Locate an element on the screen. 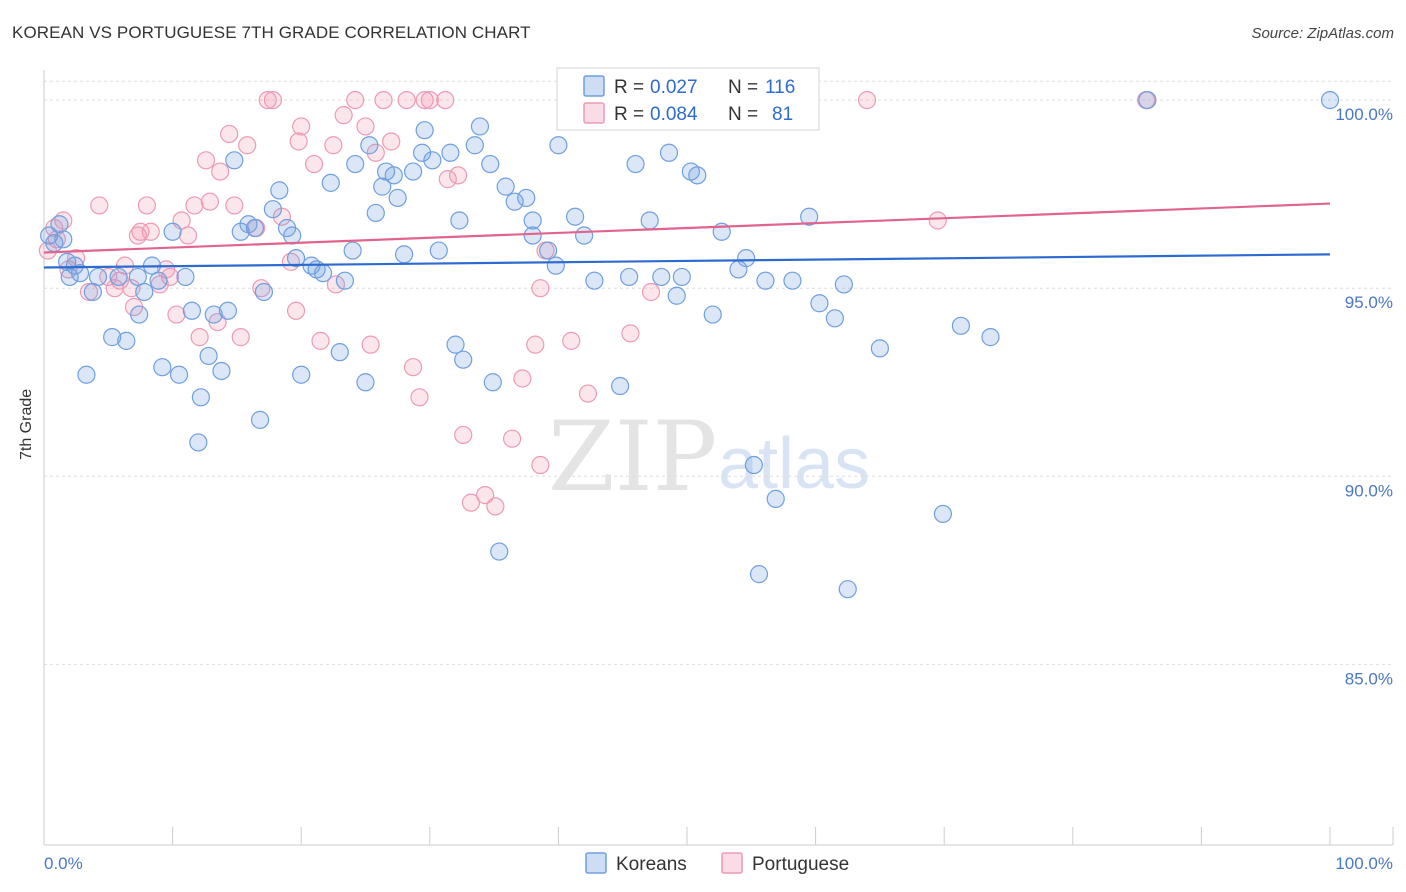  legend-swatch-portuguese is located at coordinates (594, 113).